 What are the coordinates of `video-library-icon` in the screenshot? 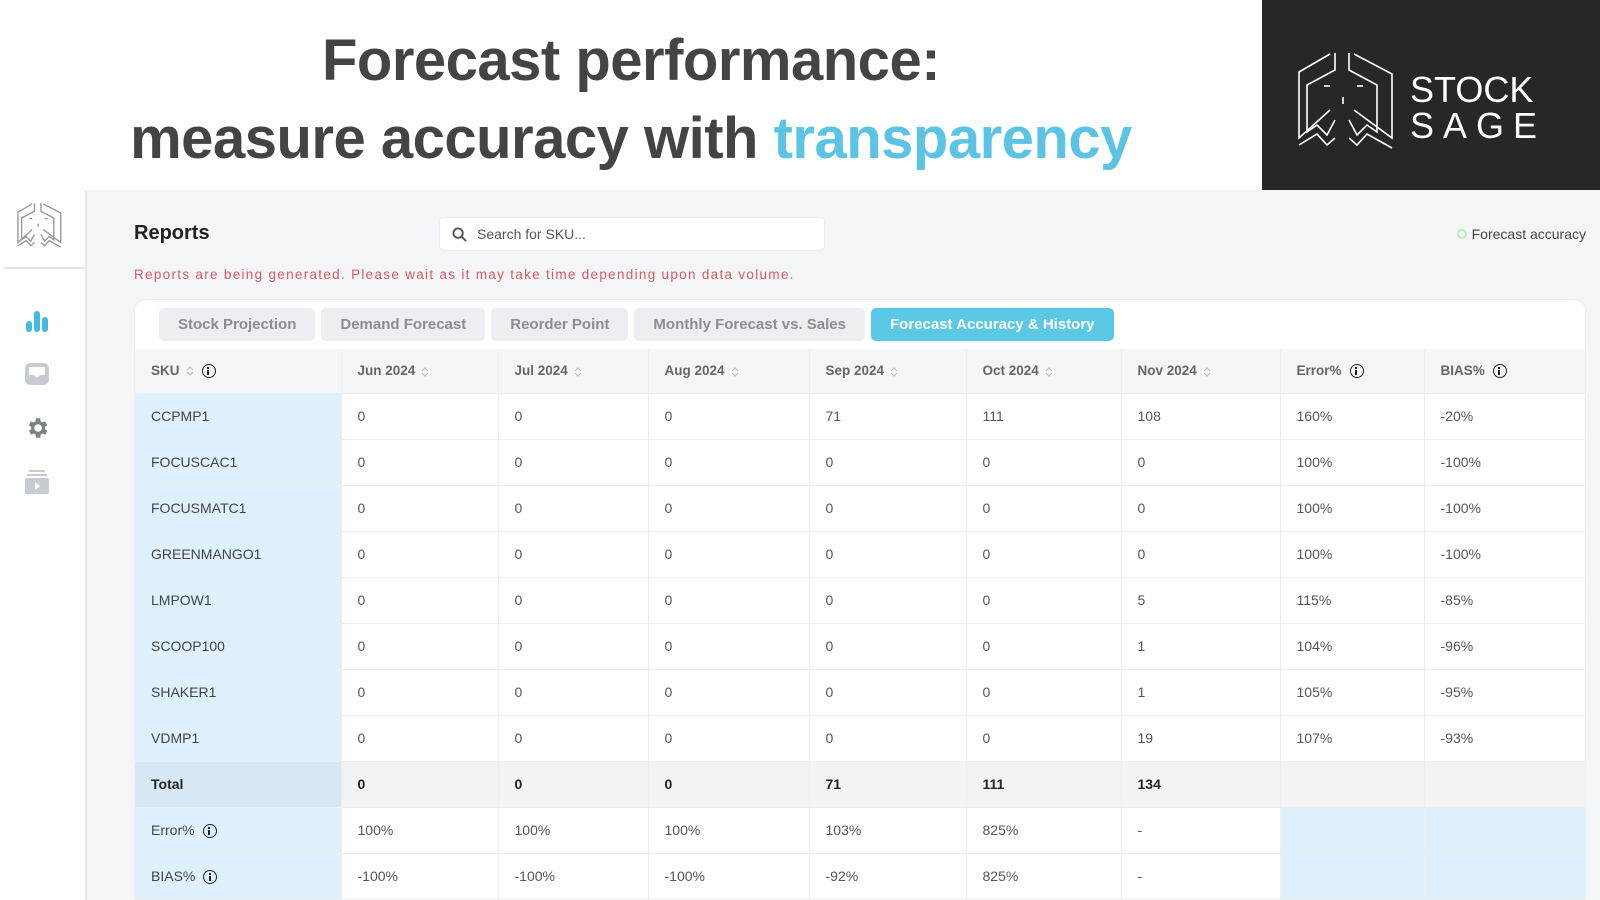 It's located at (37, 482).